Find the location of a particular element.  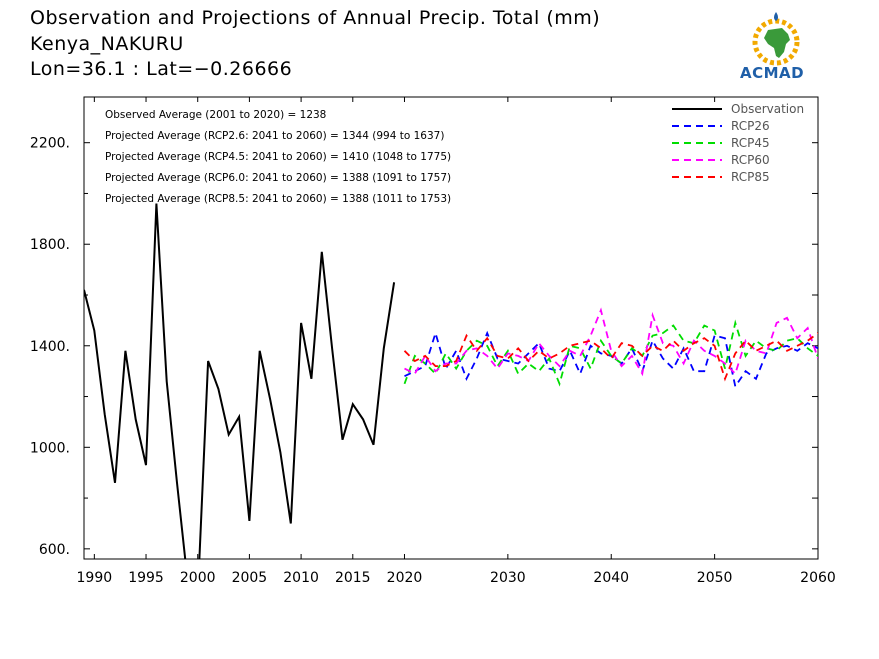

annotation-text: Observed Average (2001 to 2020) = 1238 is located at coordinates (215, 115).